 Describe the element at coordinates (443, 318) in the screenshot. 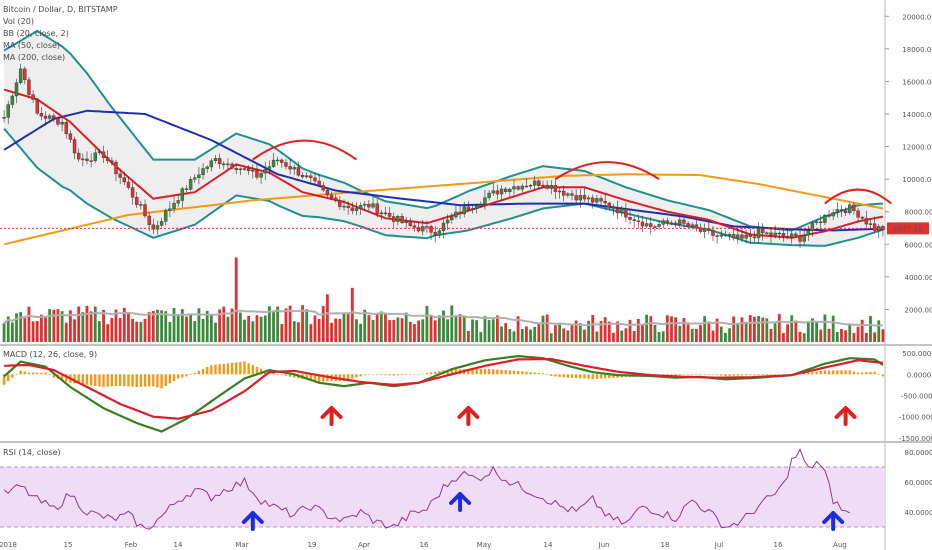

I see `volume-ma-line` at that location.